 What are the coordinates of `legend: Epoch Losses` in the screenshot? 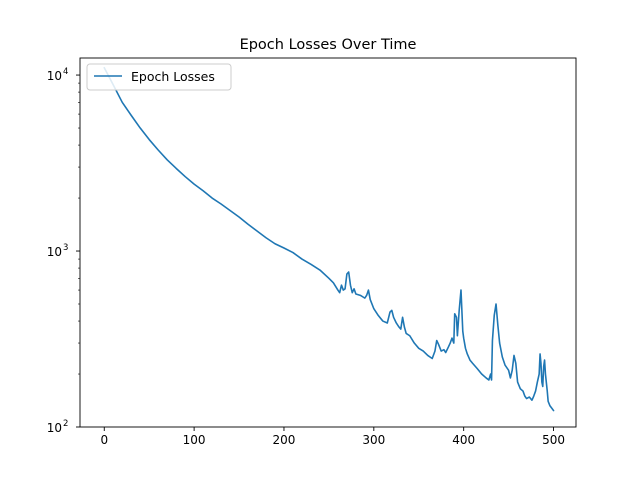 It's located at (159, 77).